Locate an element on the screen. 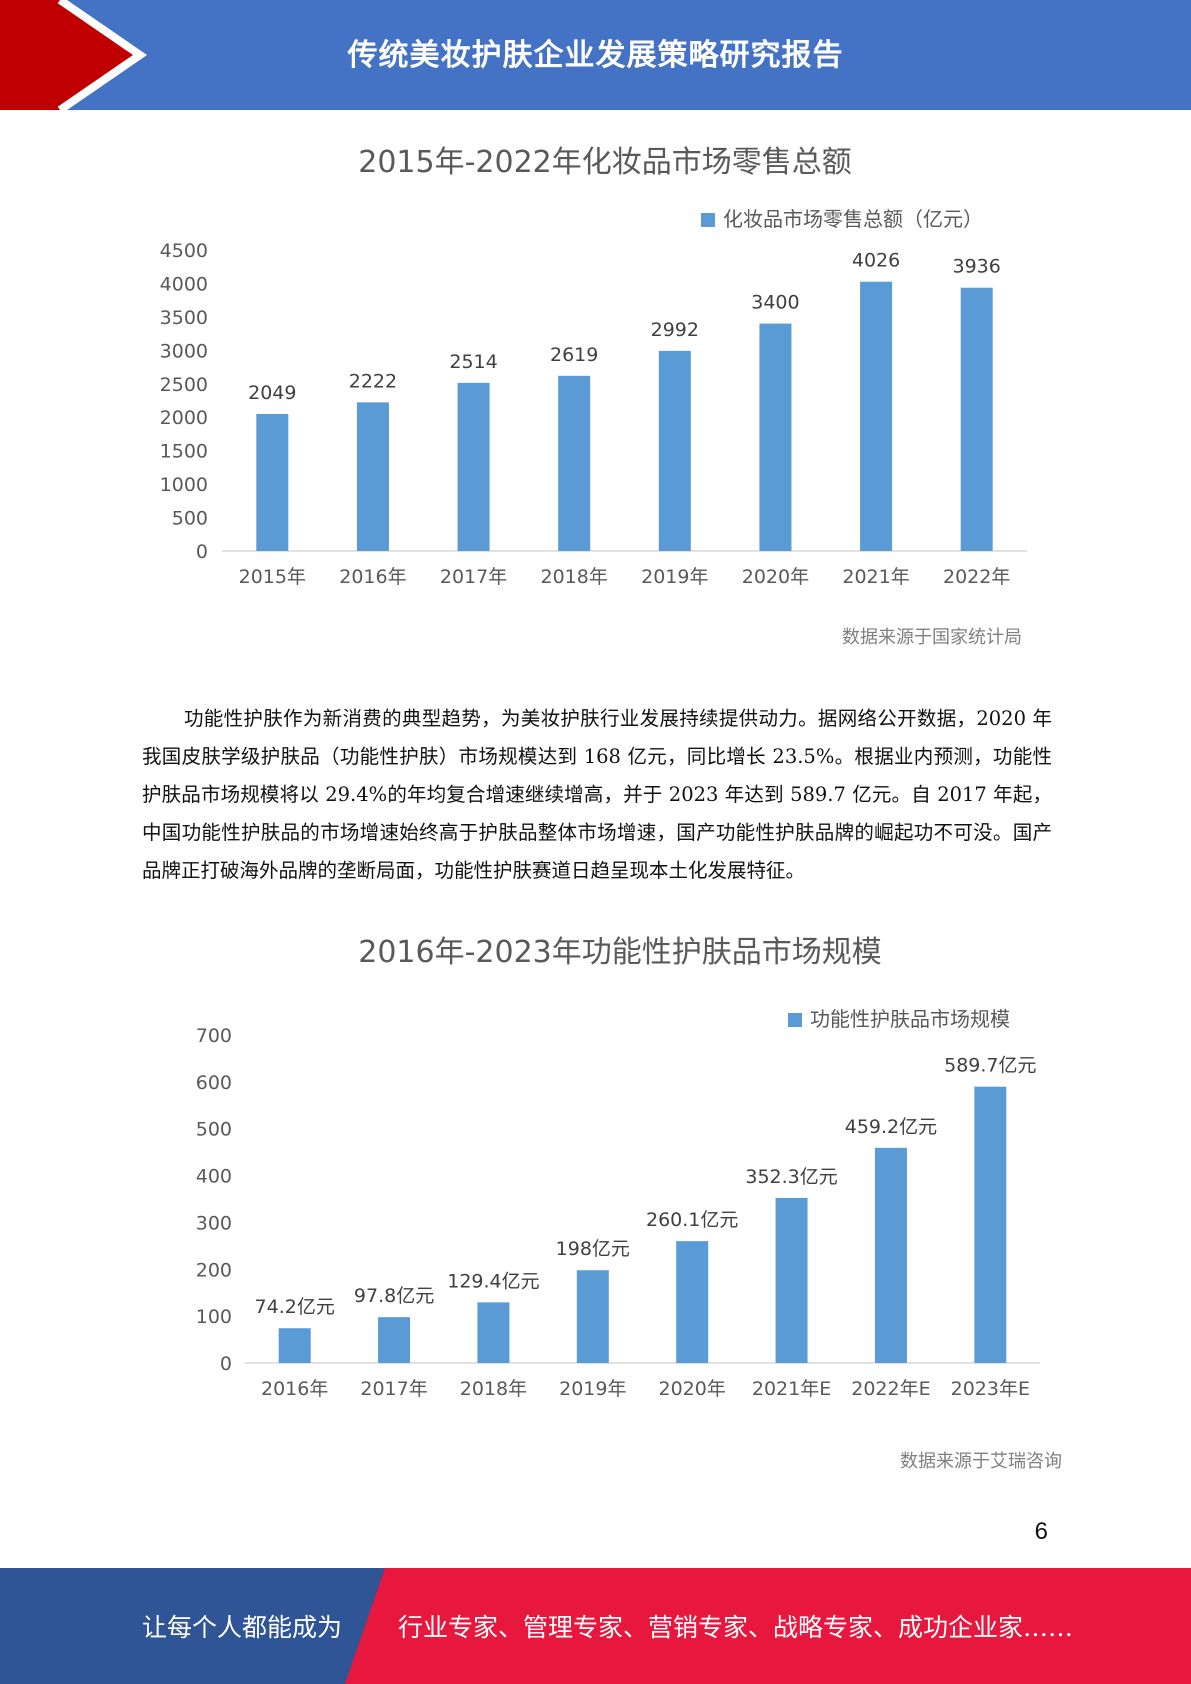 This screenshot has width=1191, height=1684. page-header: 传统美妆护肤企业发展策略研究报告 is located at coordinates (595, 55).